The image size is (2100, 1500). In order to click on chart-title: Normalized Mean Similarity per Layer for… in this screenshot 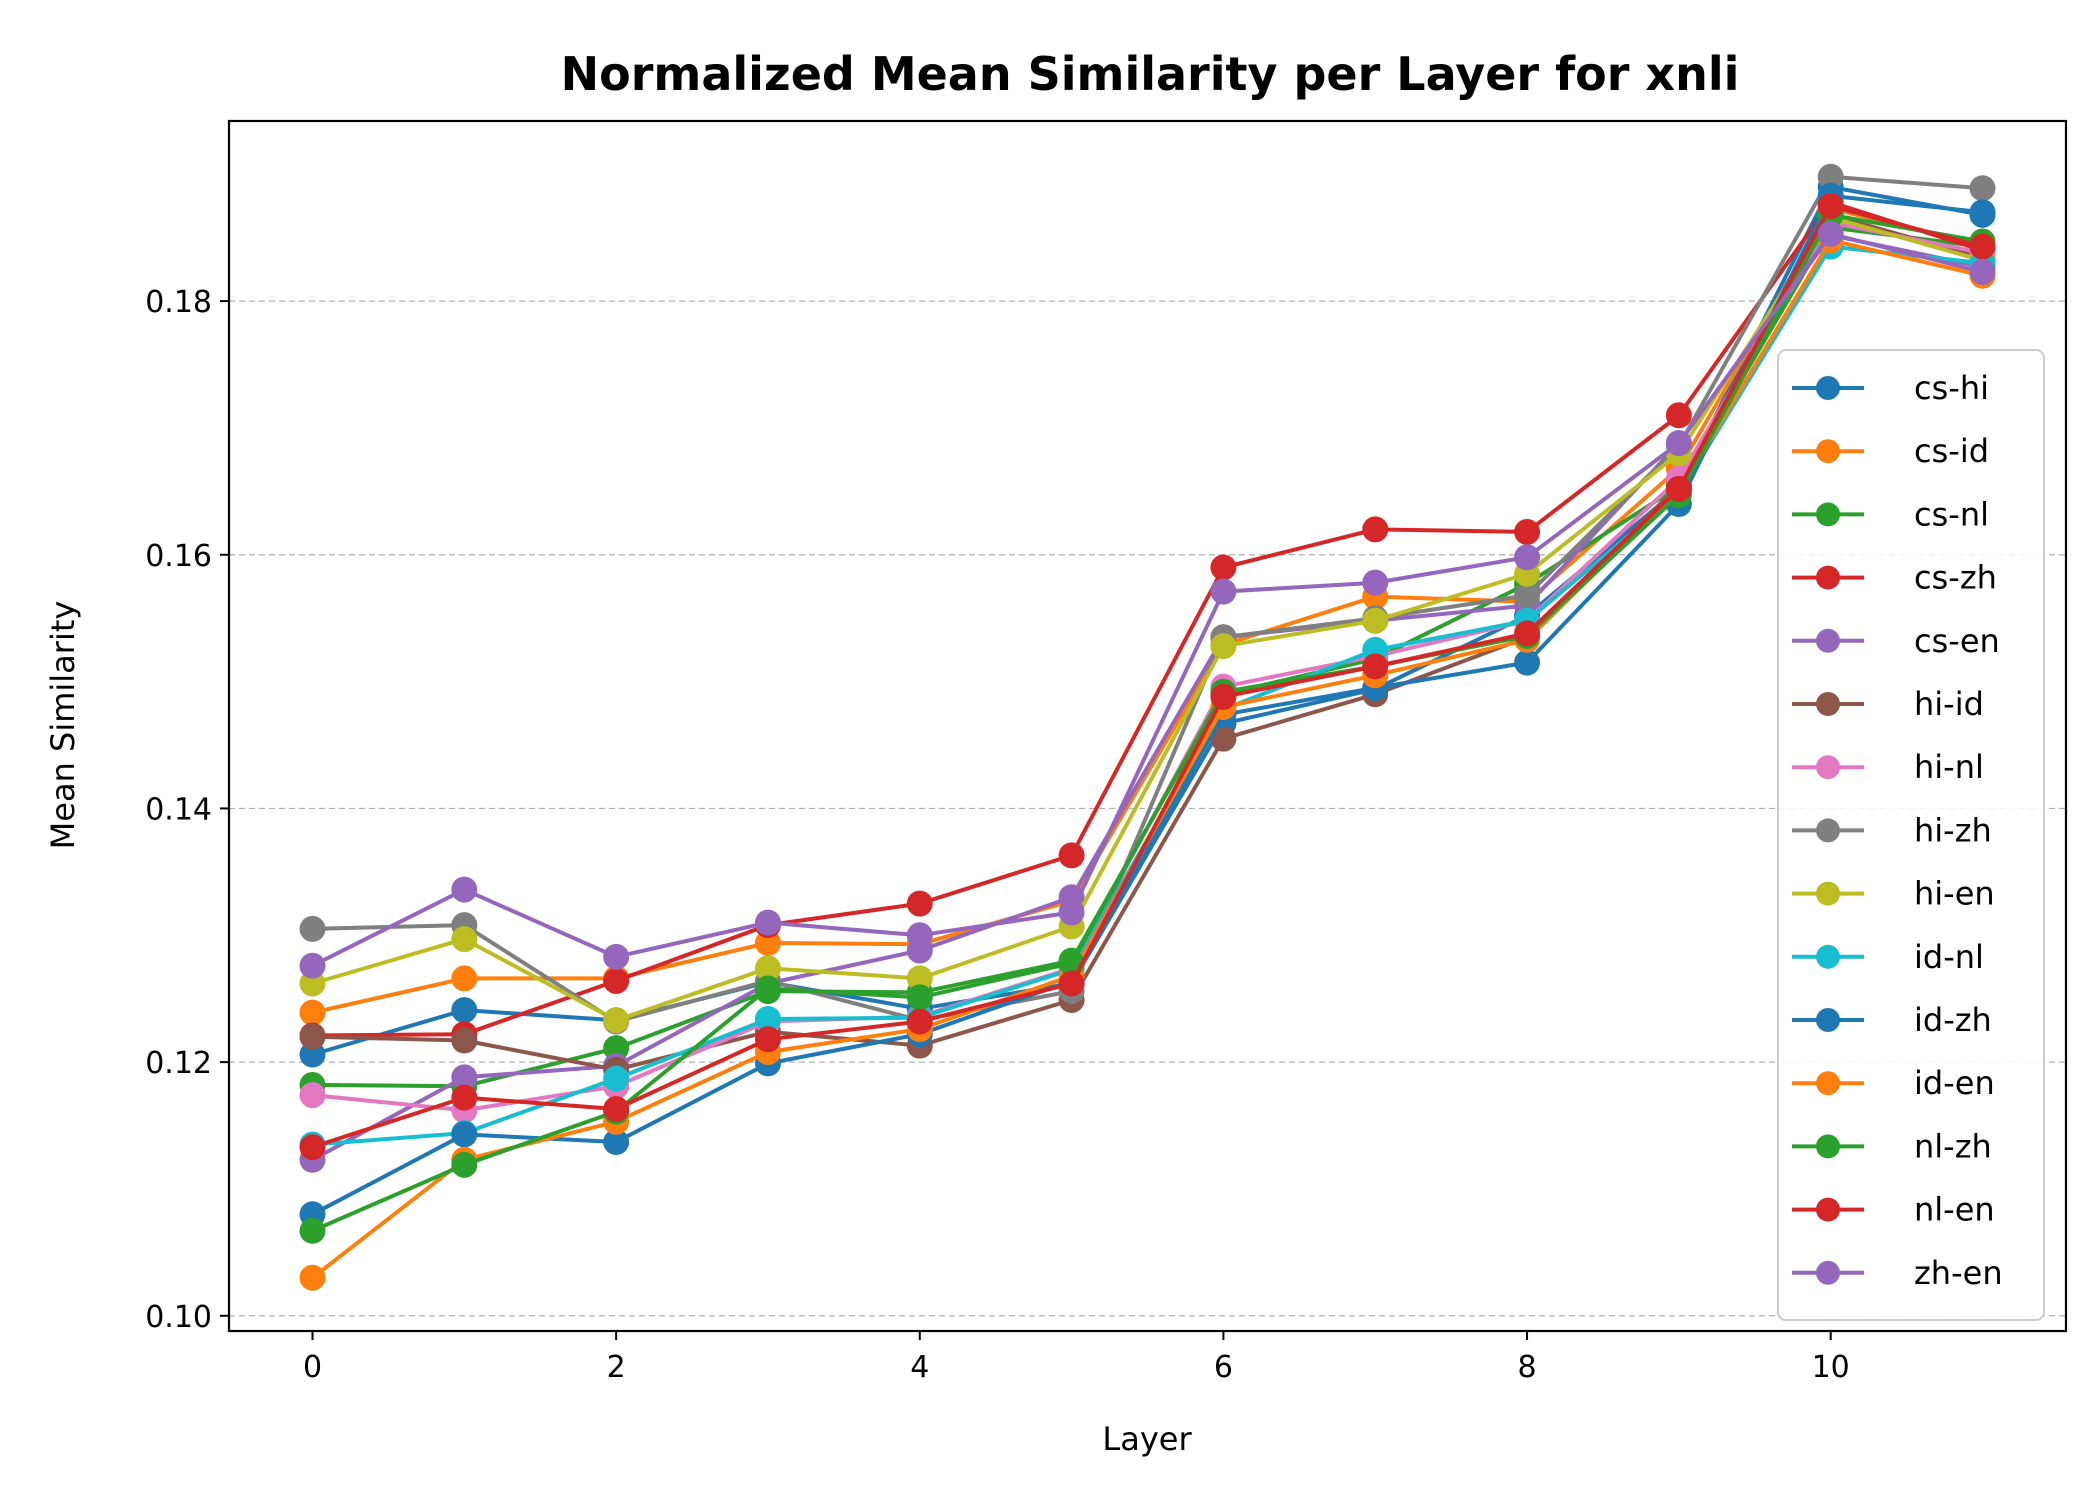, I will do `click(1150, 74)`.